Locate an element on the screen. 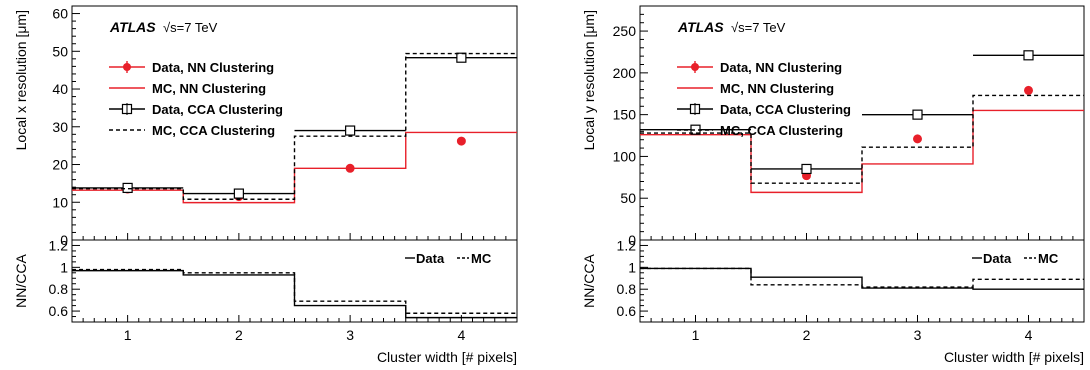 The image size is (1090, 370). y-tick-label: 100 is located at coordinates (625, 156).